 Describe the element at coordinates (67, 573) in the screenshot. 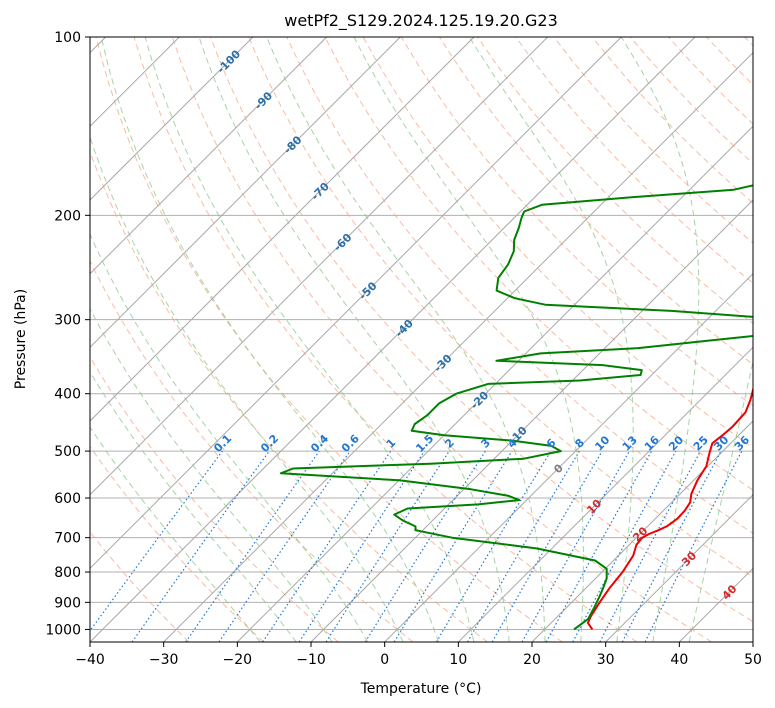

I see `y-tick-label: 800` at that location.